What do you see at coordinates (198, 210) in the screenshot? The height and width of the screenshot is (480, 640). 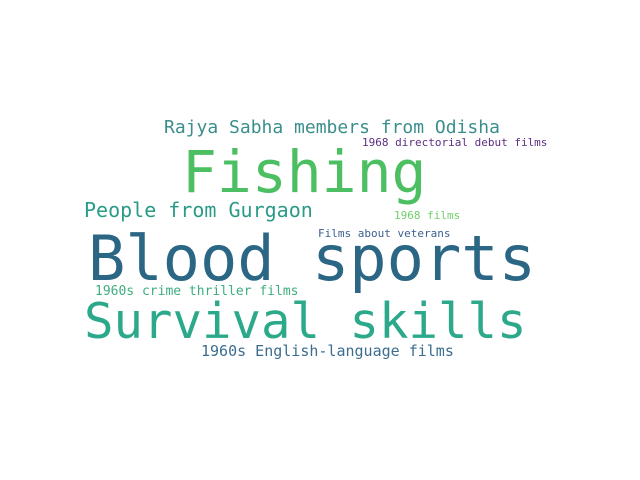 I see `word-people-from-gurgaon: People from Gurgaon` at bounding box center [198, 210].